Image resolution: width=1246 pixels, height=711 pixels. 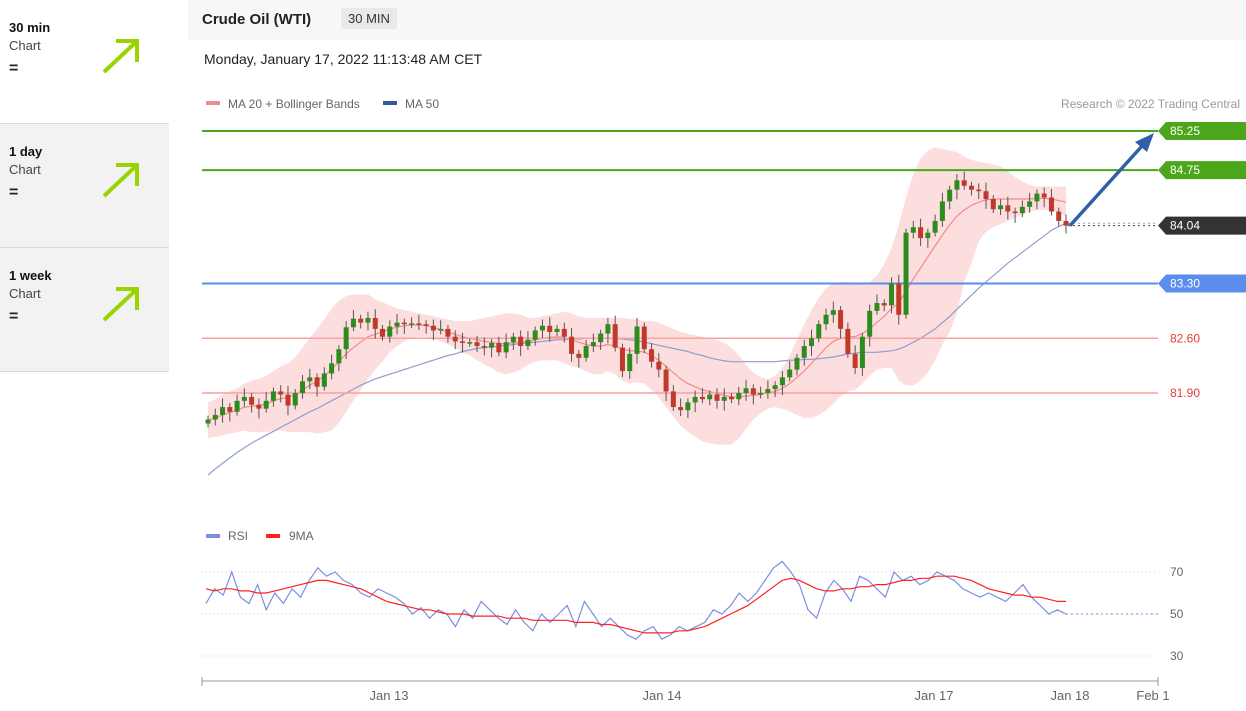 I want to click on chart-header: Crude Oil (WTI) 30 MIN, so click(x=717, y=20).